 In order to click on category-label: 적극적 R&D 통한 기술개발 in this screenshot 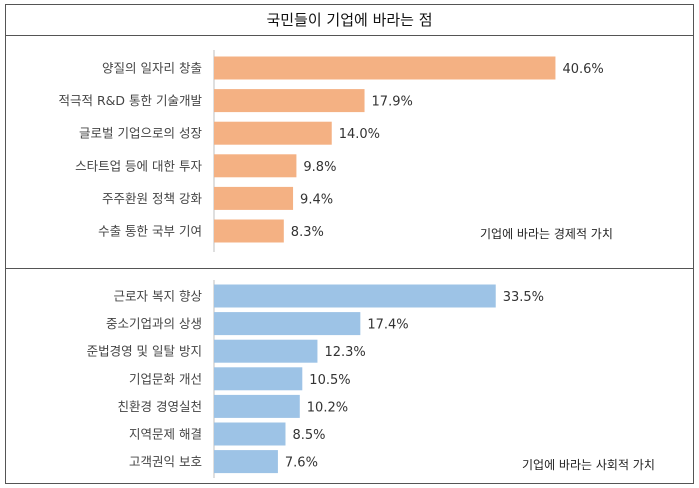, I will do `click(131, 100)`.